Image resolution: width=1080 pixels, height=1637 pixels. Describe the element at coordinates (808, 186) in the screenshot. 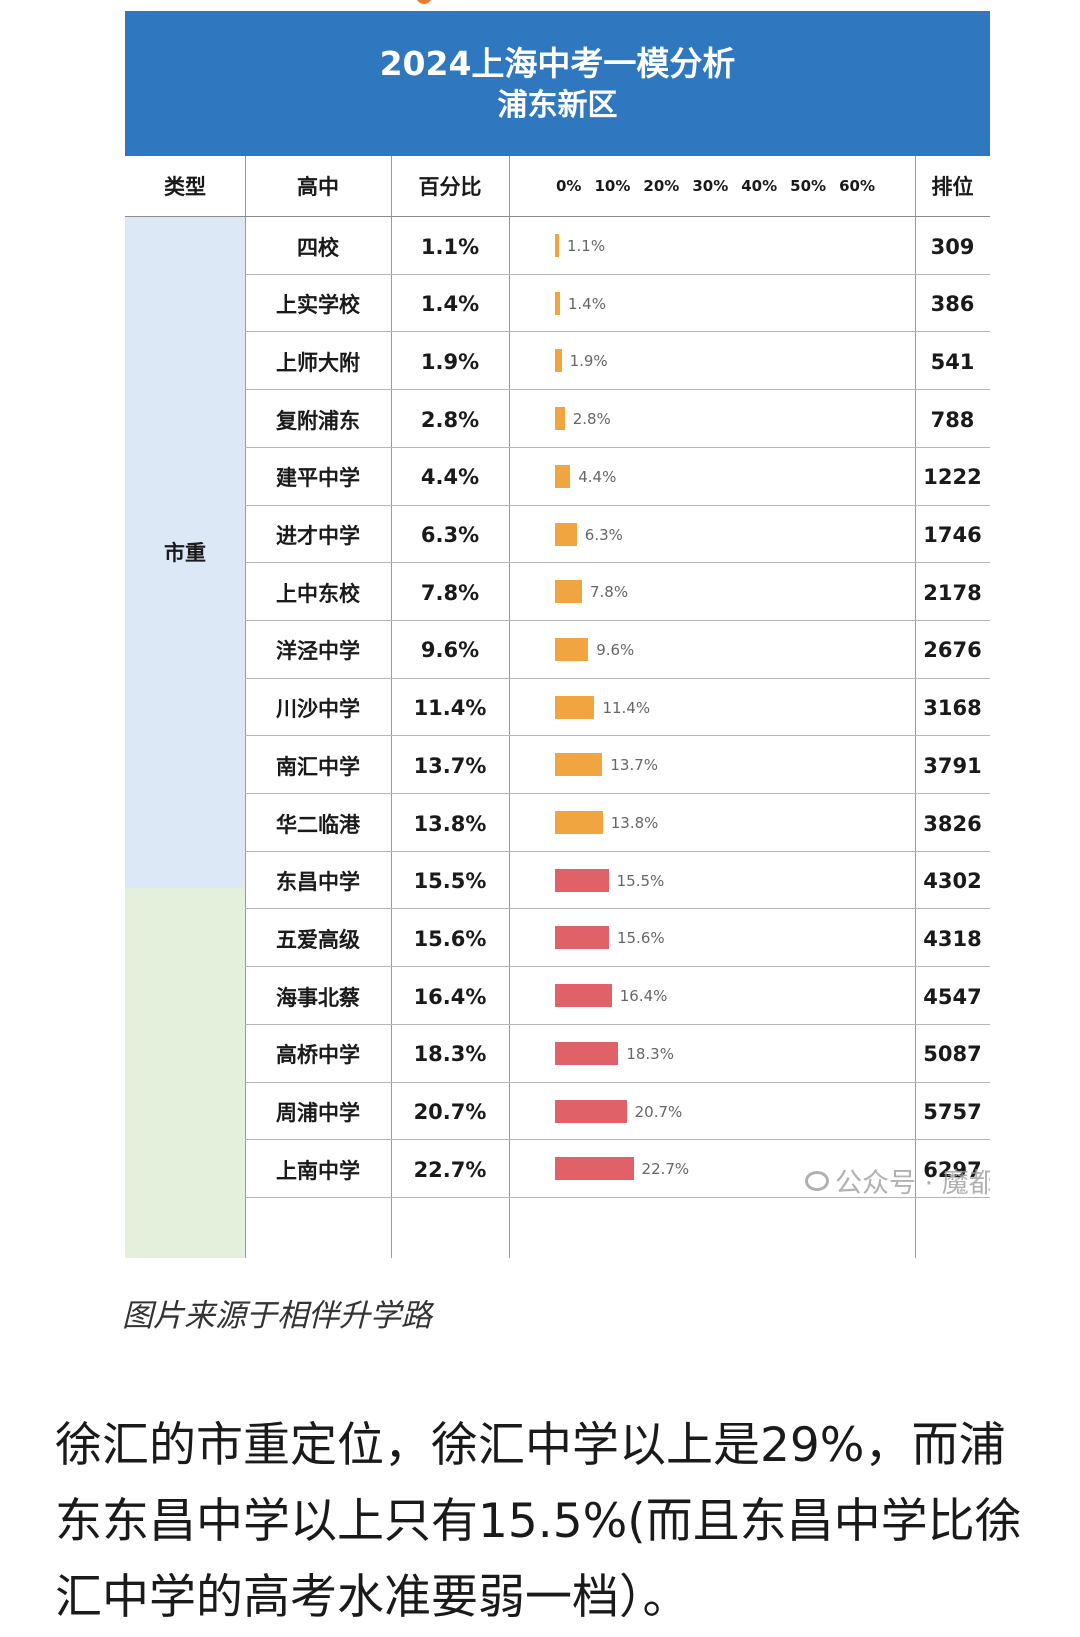

I see `scale-tick-label: 50%` at that location.